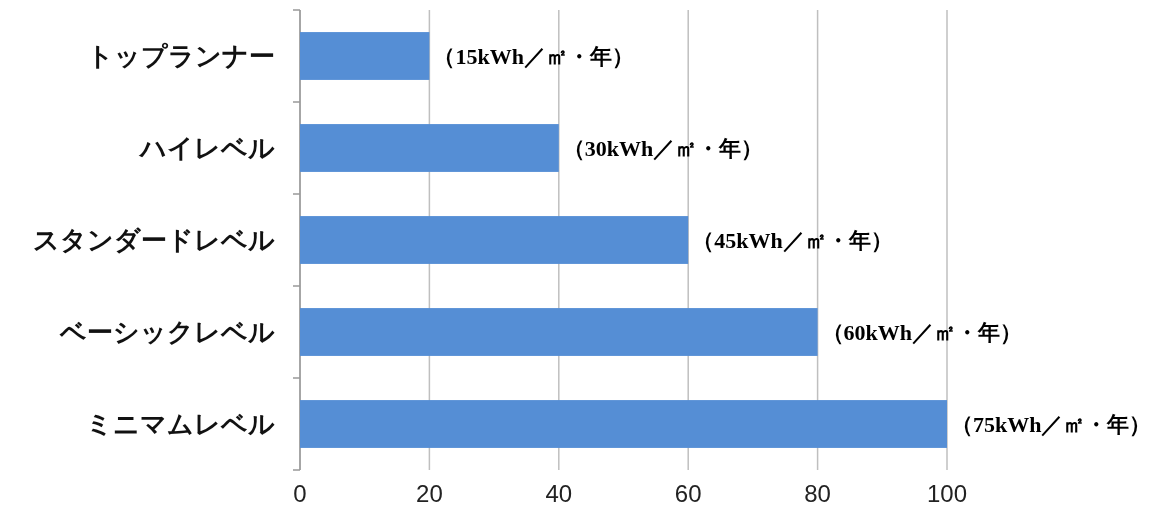  I want to click on y-tick-label: スタンダードレベル, so click(154, 240).